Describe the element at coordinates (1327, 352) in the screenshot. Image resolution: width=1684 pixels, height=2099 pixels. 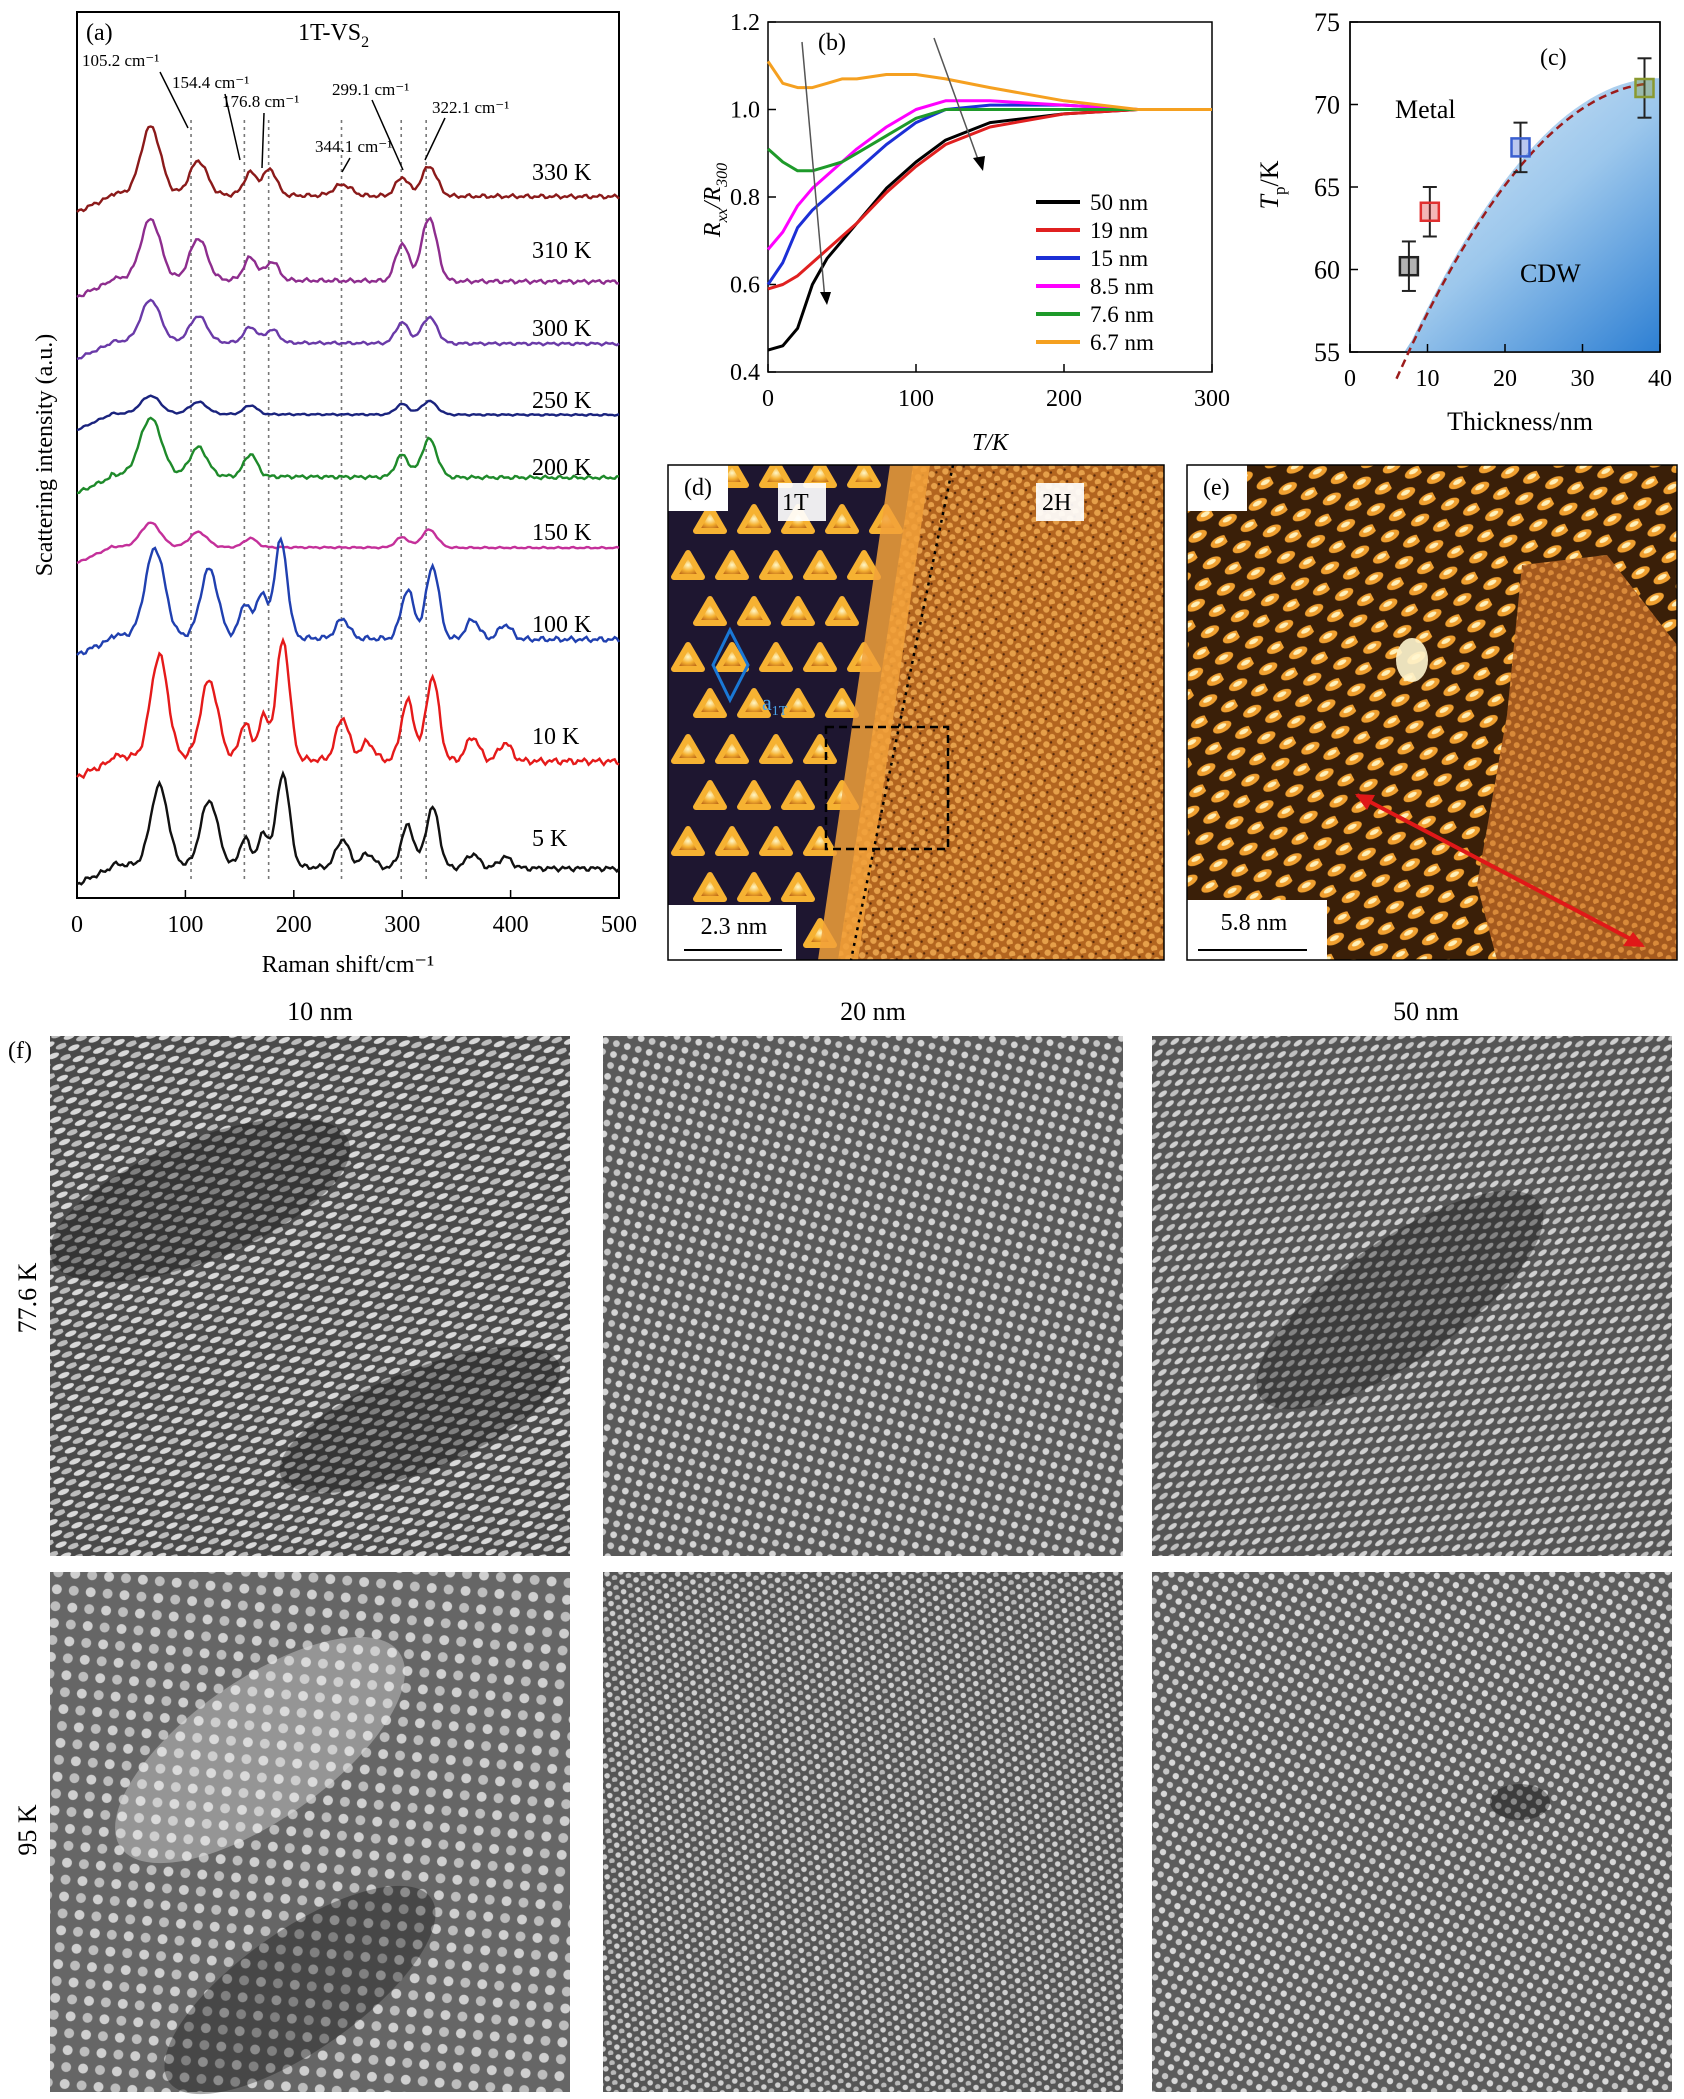
I see `y-tick-label: 55` at that location.